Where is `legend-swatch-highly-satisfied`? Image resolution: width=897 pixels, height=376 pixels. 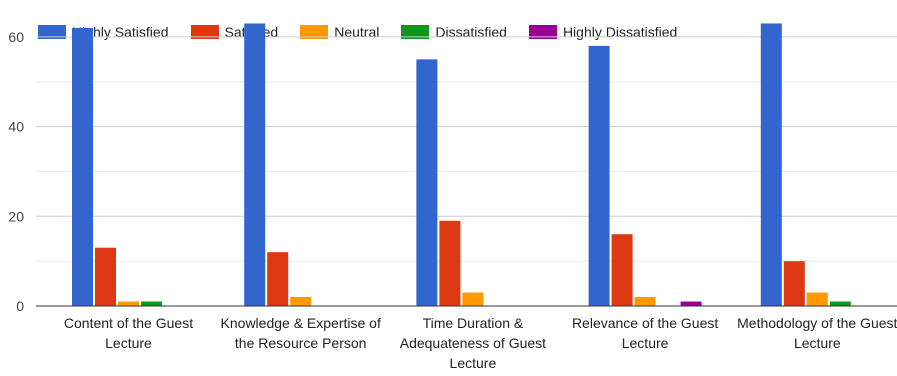
legend-swatch-highly-satisfied is located at coordinates (52, 32).